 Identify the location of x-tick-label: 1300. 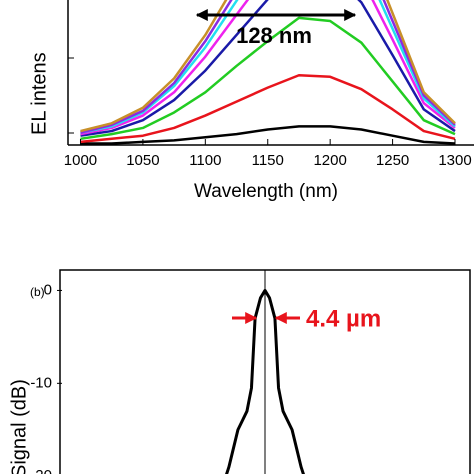
(454, 160).